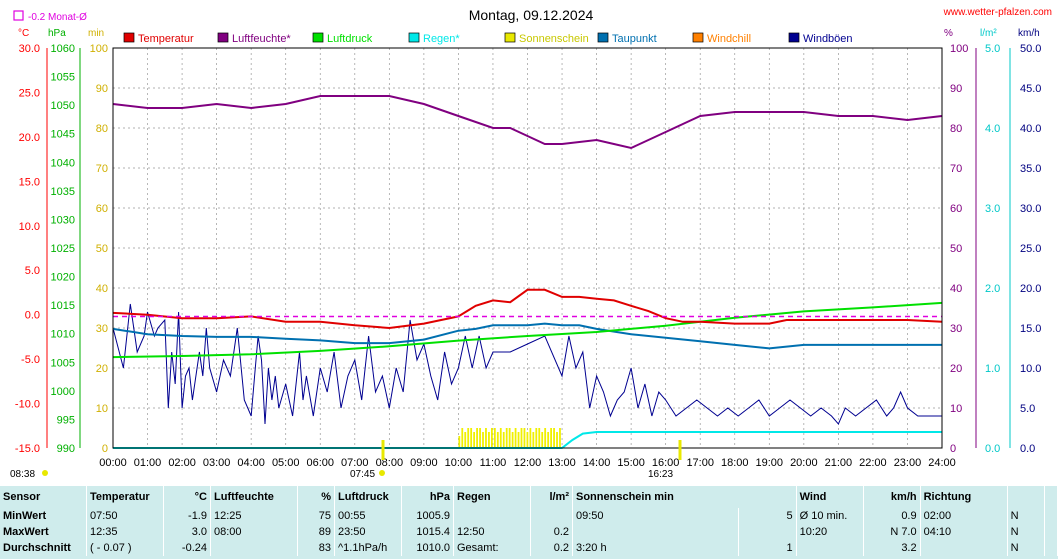  What do you see at coordinates (767, 516) in the screenshot?
I see `stats-cell: 5` at bounding box center [767, 516].